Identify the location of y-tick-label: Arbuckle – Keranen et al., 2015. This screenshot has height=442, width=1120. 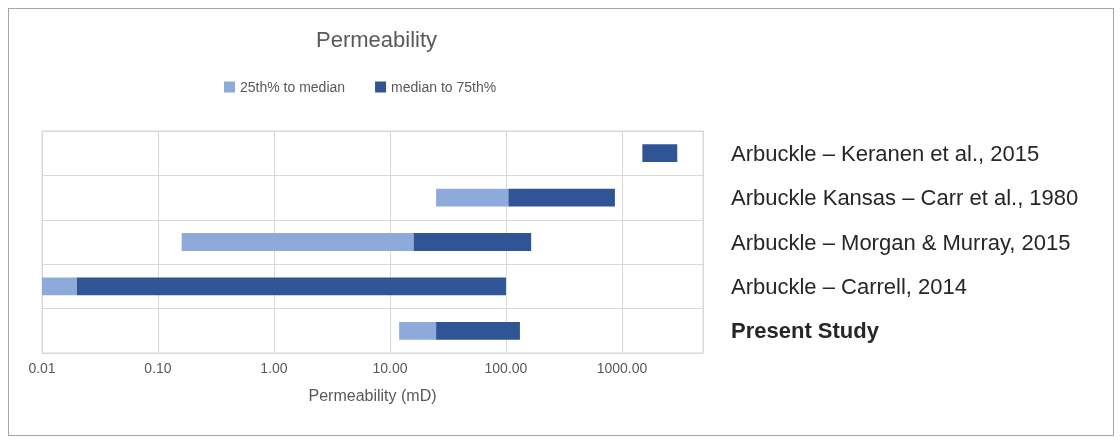
(885, 153).